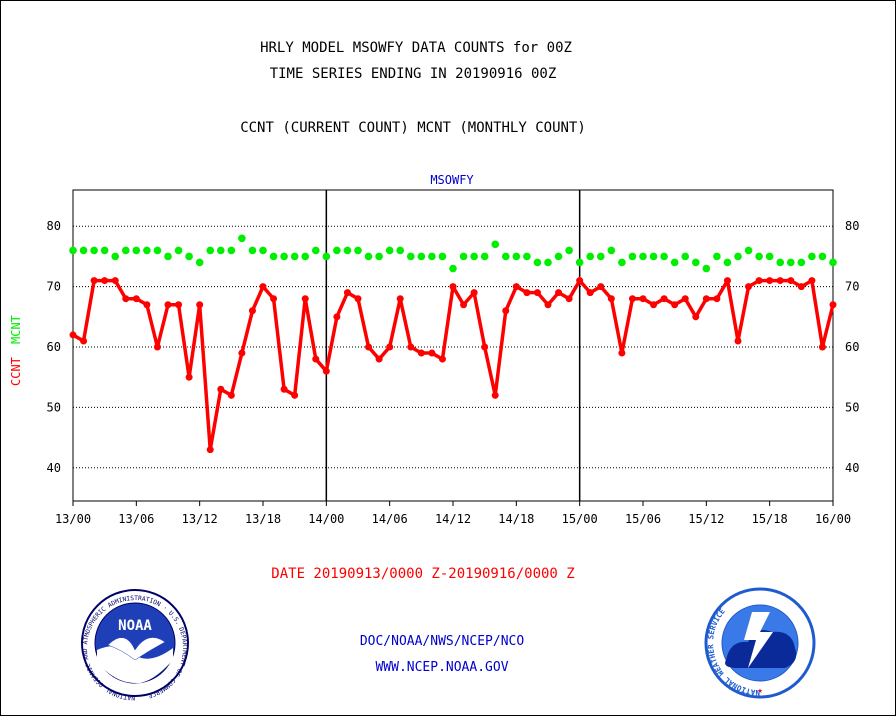 The height and width of the screenshot is (716, 896). What do you see at coordinates (706, 519) in the screenshot?
I see `x-tick-label-60: 15/12` at bounding box center [706, 519].